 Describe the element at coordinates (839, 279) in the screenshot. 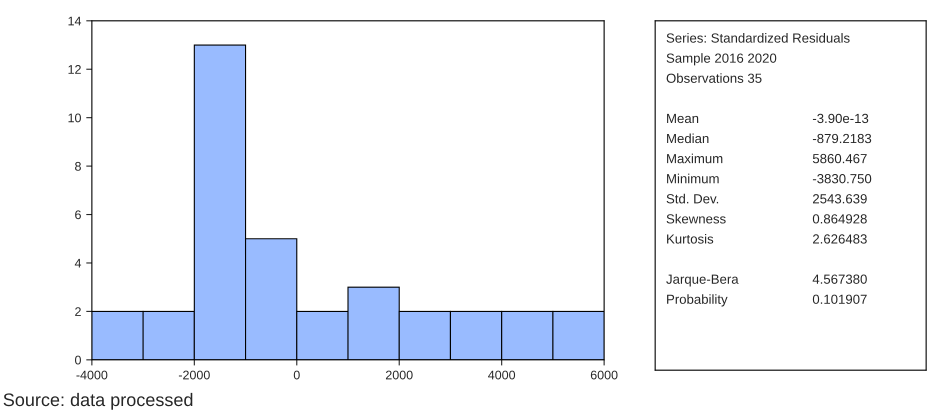

I see `data-label: 4.567380` at that location.